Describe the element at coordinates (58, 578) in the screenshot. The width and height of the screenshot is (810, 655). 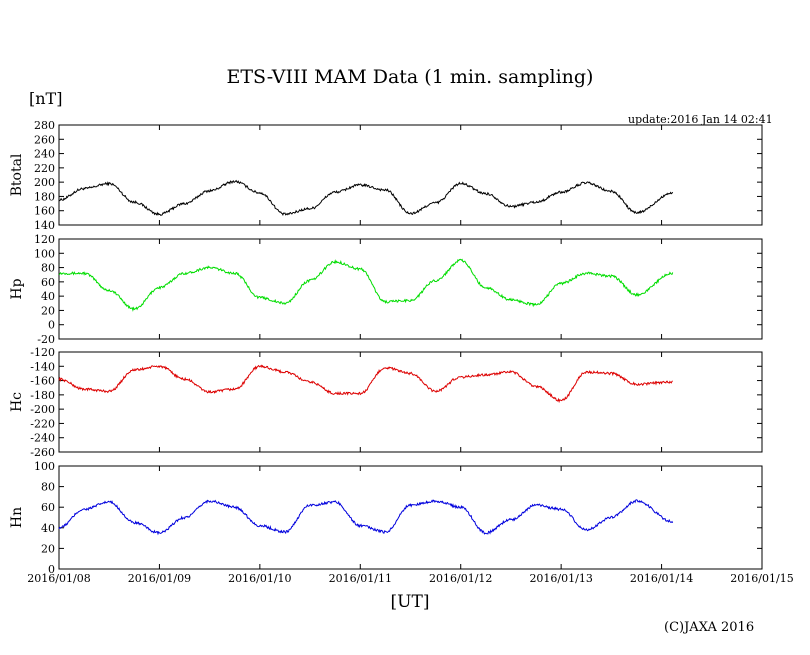
I see `x-tick-label: 2016/01/08` at that location.